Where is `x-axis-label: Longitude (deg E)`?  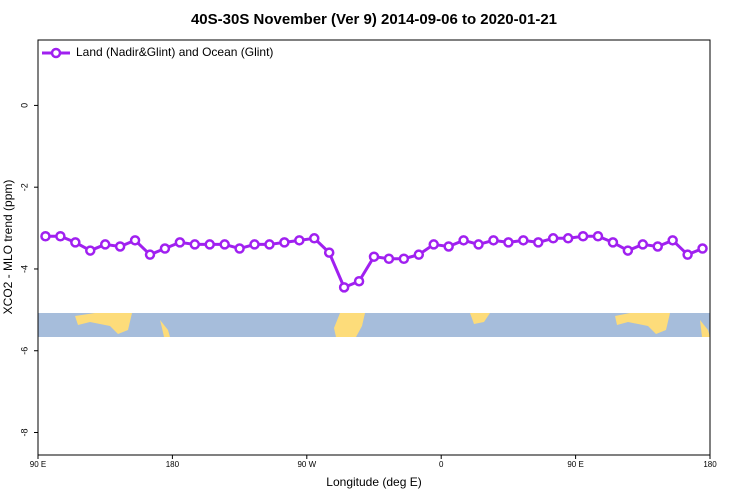
x-axis-label: Longitude (deg E) is located at coordinates (373, 482).